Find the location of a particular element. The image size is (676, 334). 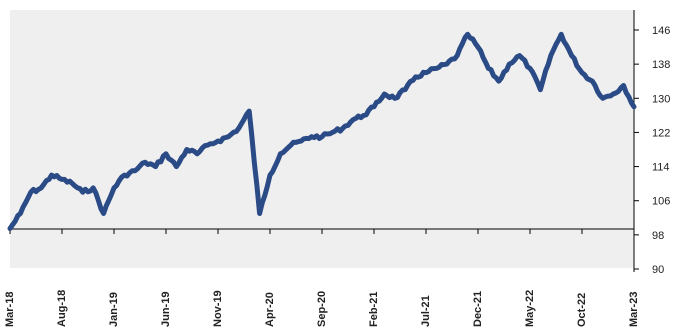

x-tick-label: Feb-21 is located at coordinates (374, 309).